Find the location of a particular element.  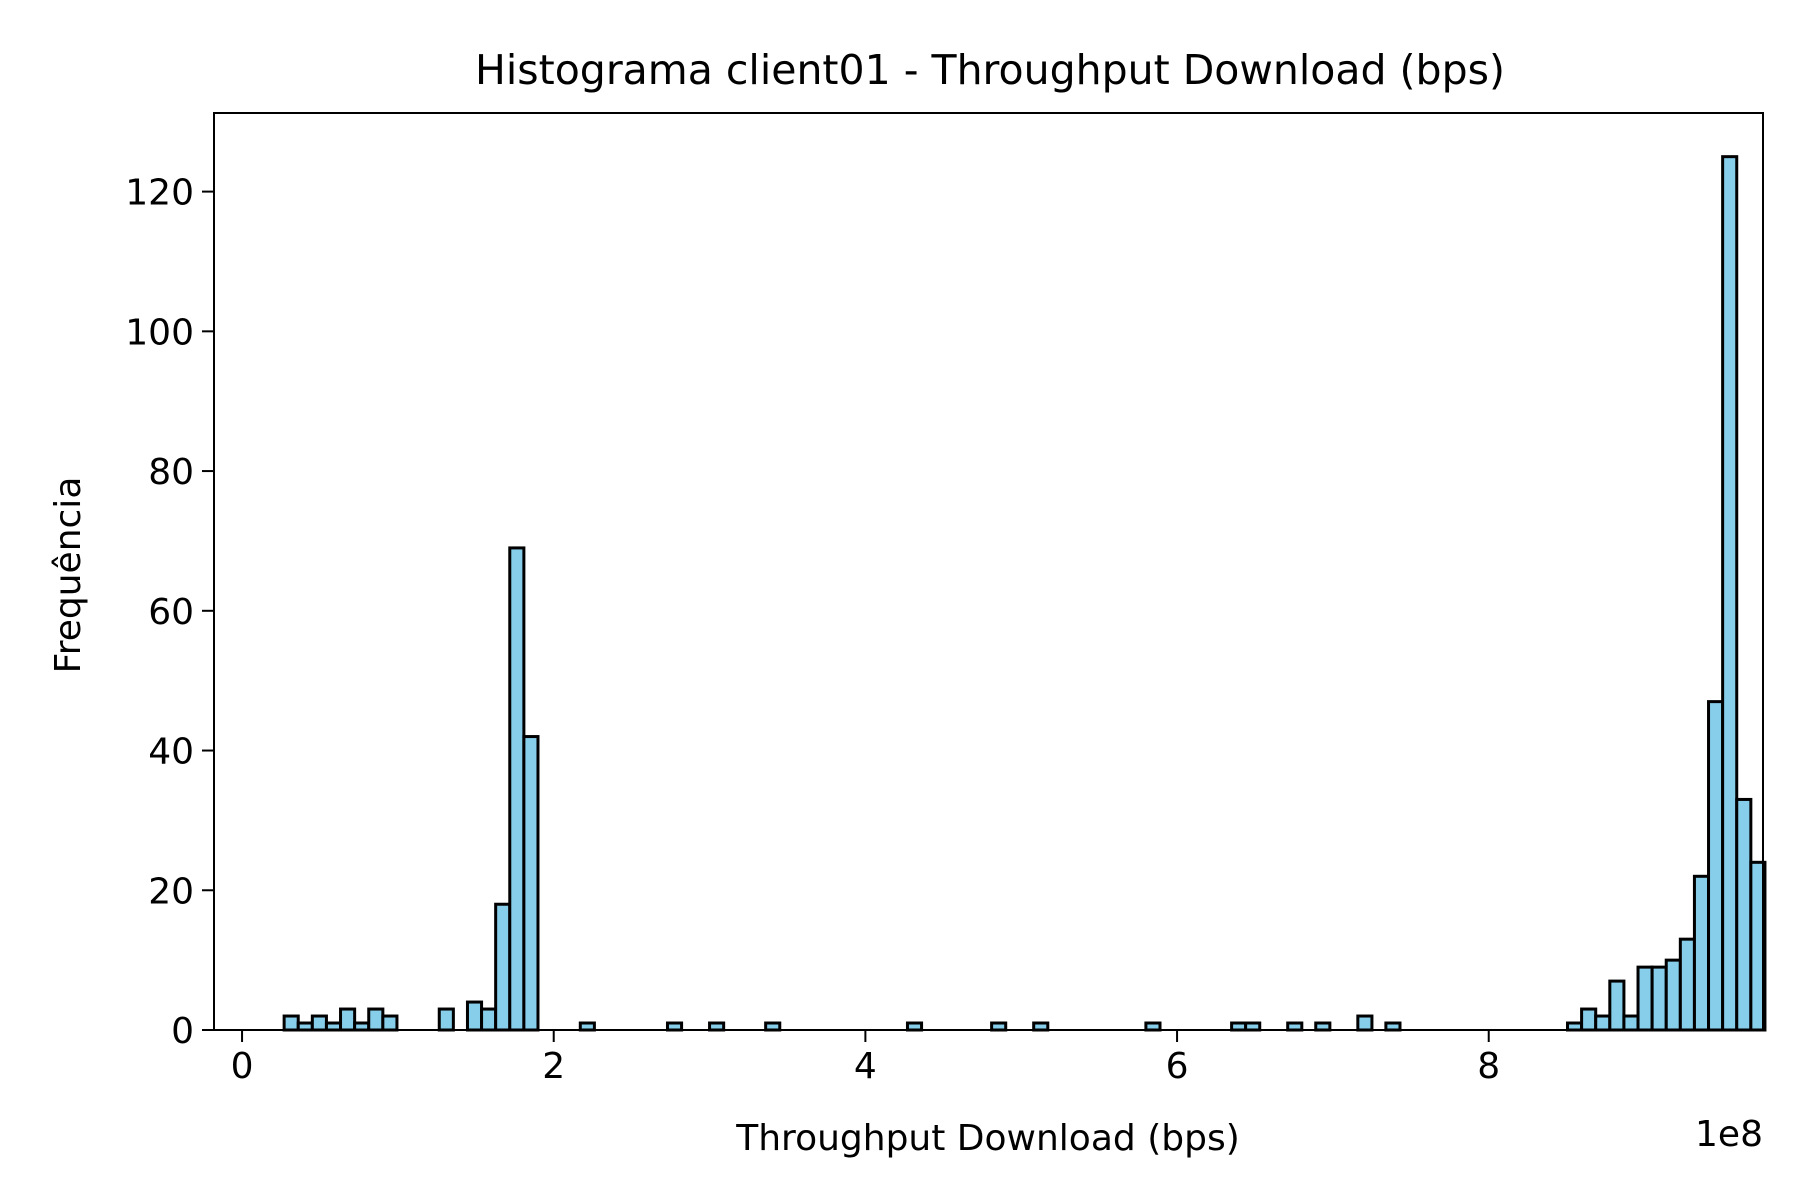

y-axis-label: Frequência is located at coordinates (68, 575).